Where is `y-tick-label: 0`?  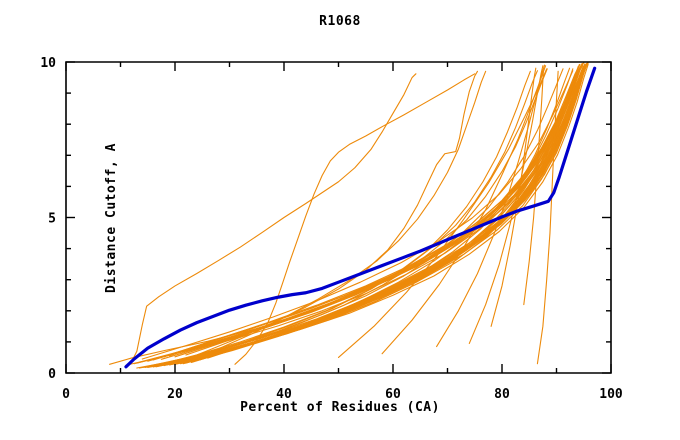 y-tick-label: 0 is located at coordinates (52, 374).